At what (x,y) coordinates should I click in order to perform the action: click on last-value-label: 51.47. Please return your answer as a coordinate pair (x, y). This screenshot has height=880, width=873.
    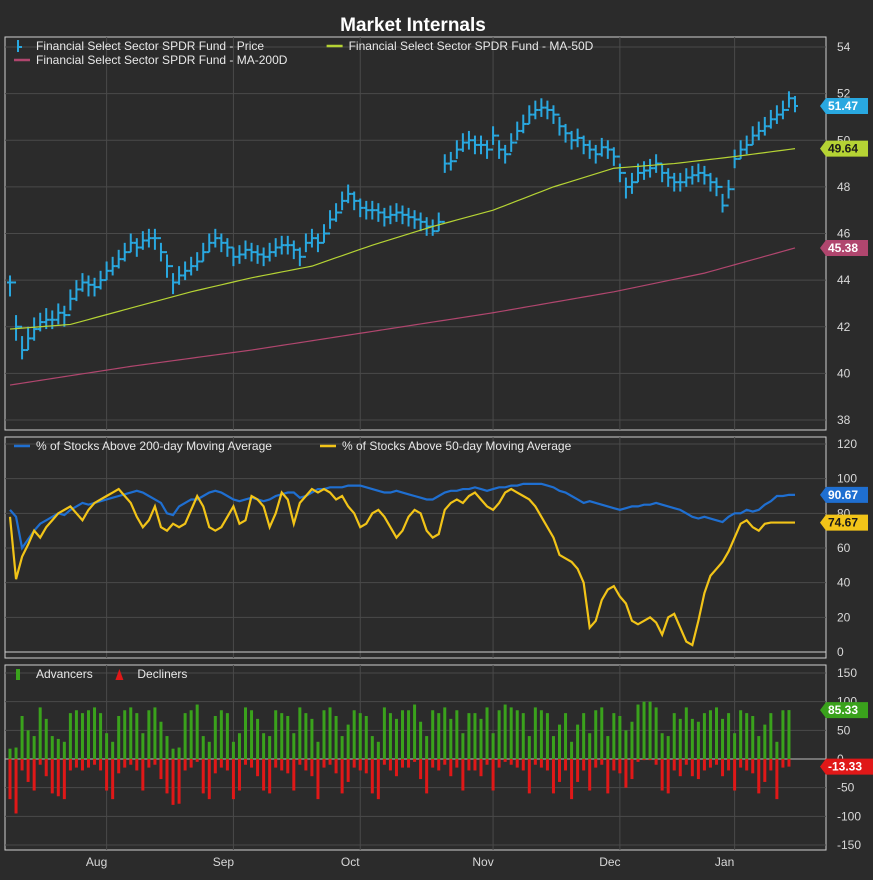
    Looking at the image, I should click on (843, 106).